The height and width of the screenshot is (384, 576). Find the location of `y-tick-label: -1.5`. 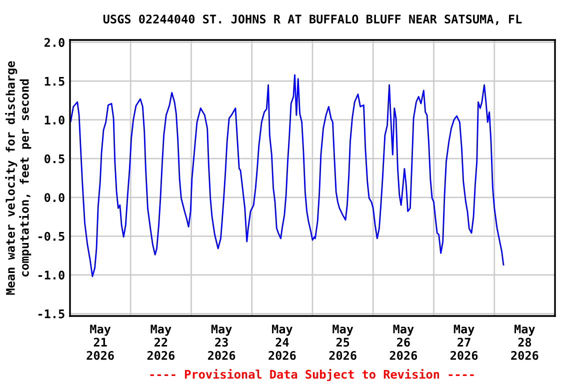

y-tick-label: -1.5 is located at coordinates (51, 314).